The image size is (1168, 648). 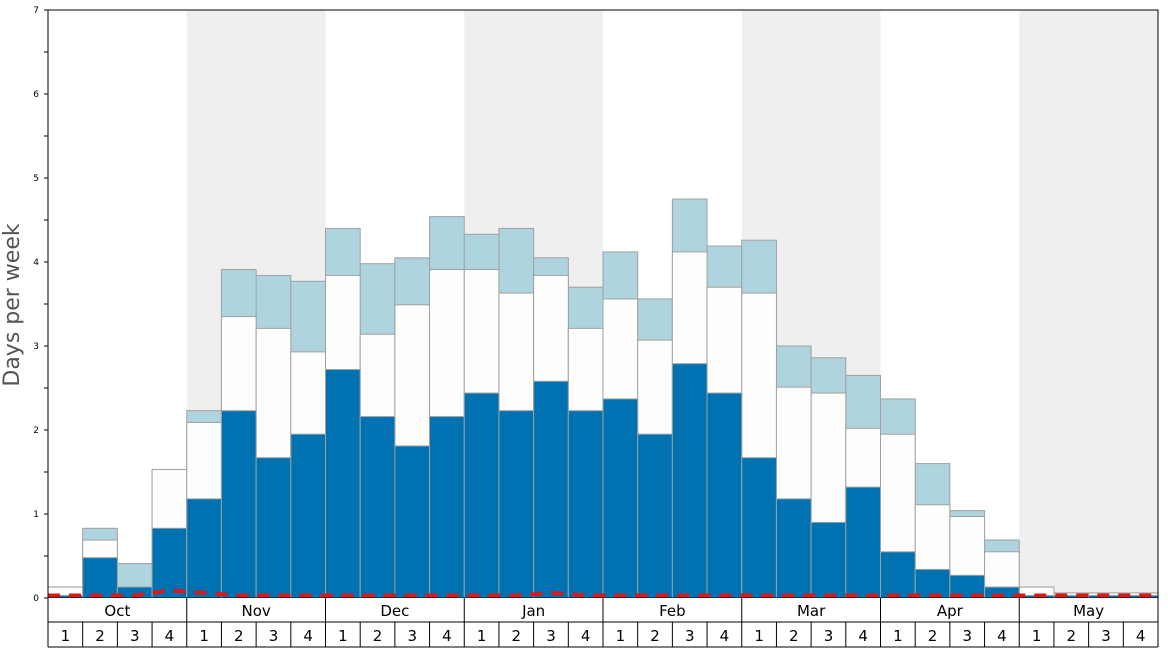 What do you see at coordinates (950, 611) in the screenshot?
I see `month-label-apr: Apr` at bounding box center [950, 611].